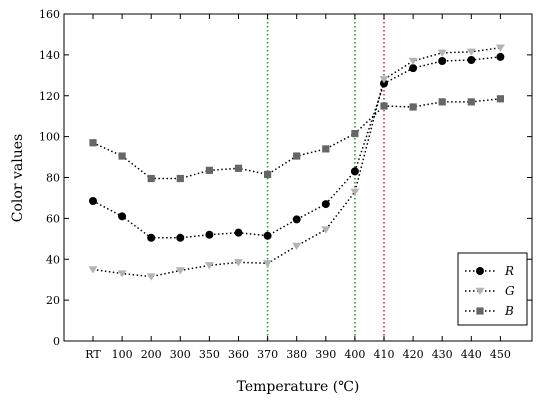 The image size is (550, 403). What do you see at coordinates (209, 354) in the screenshot?
I see `x-tick-label: 350` at bounding box center [209, 354].